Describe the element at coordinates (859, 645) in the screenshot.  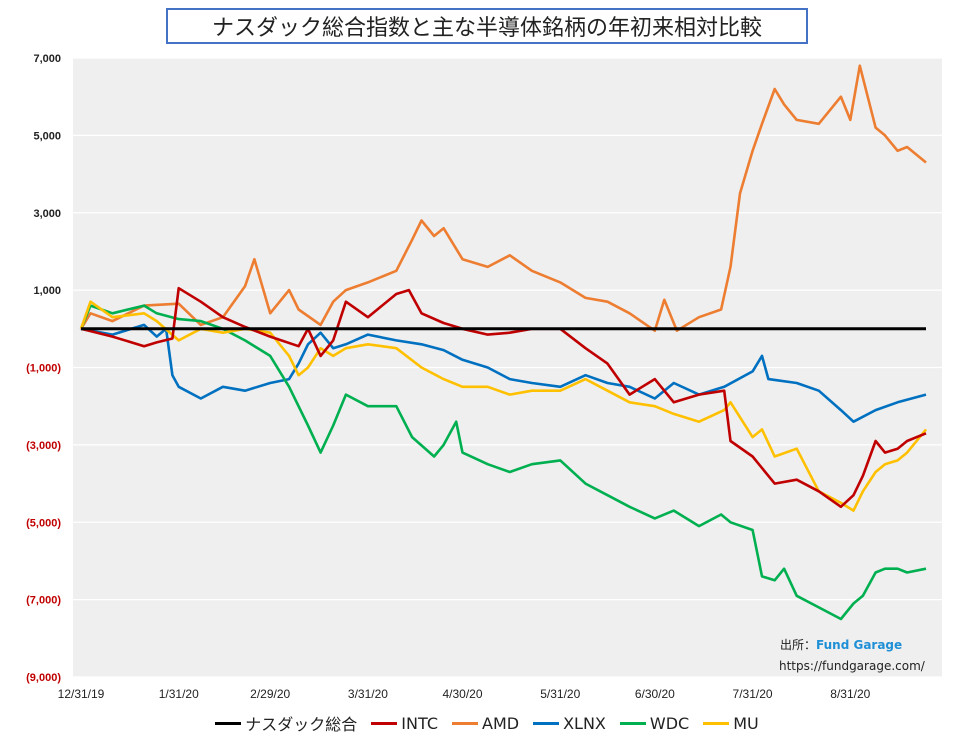
I see `source-brand: Fund Garage` at that location.